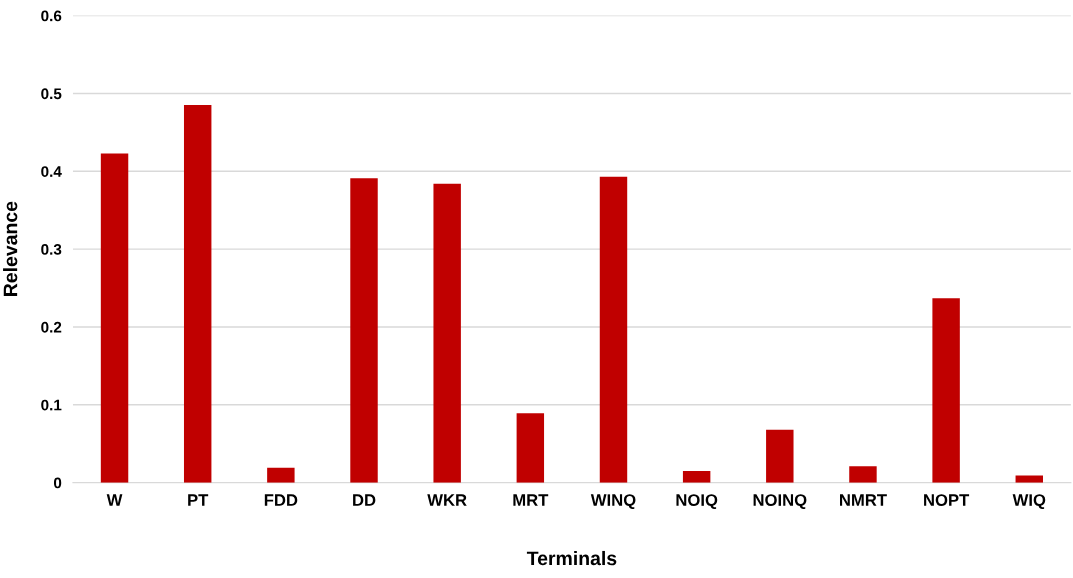  What do you see at coordinates (51, 16) in the screenshot?
I see `y-tick-label: 0.6` at bounding box center [51, 16].